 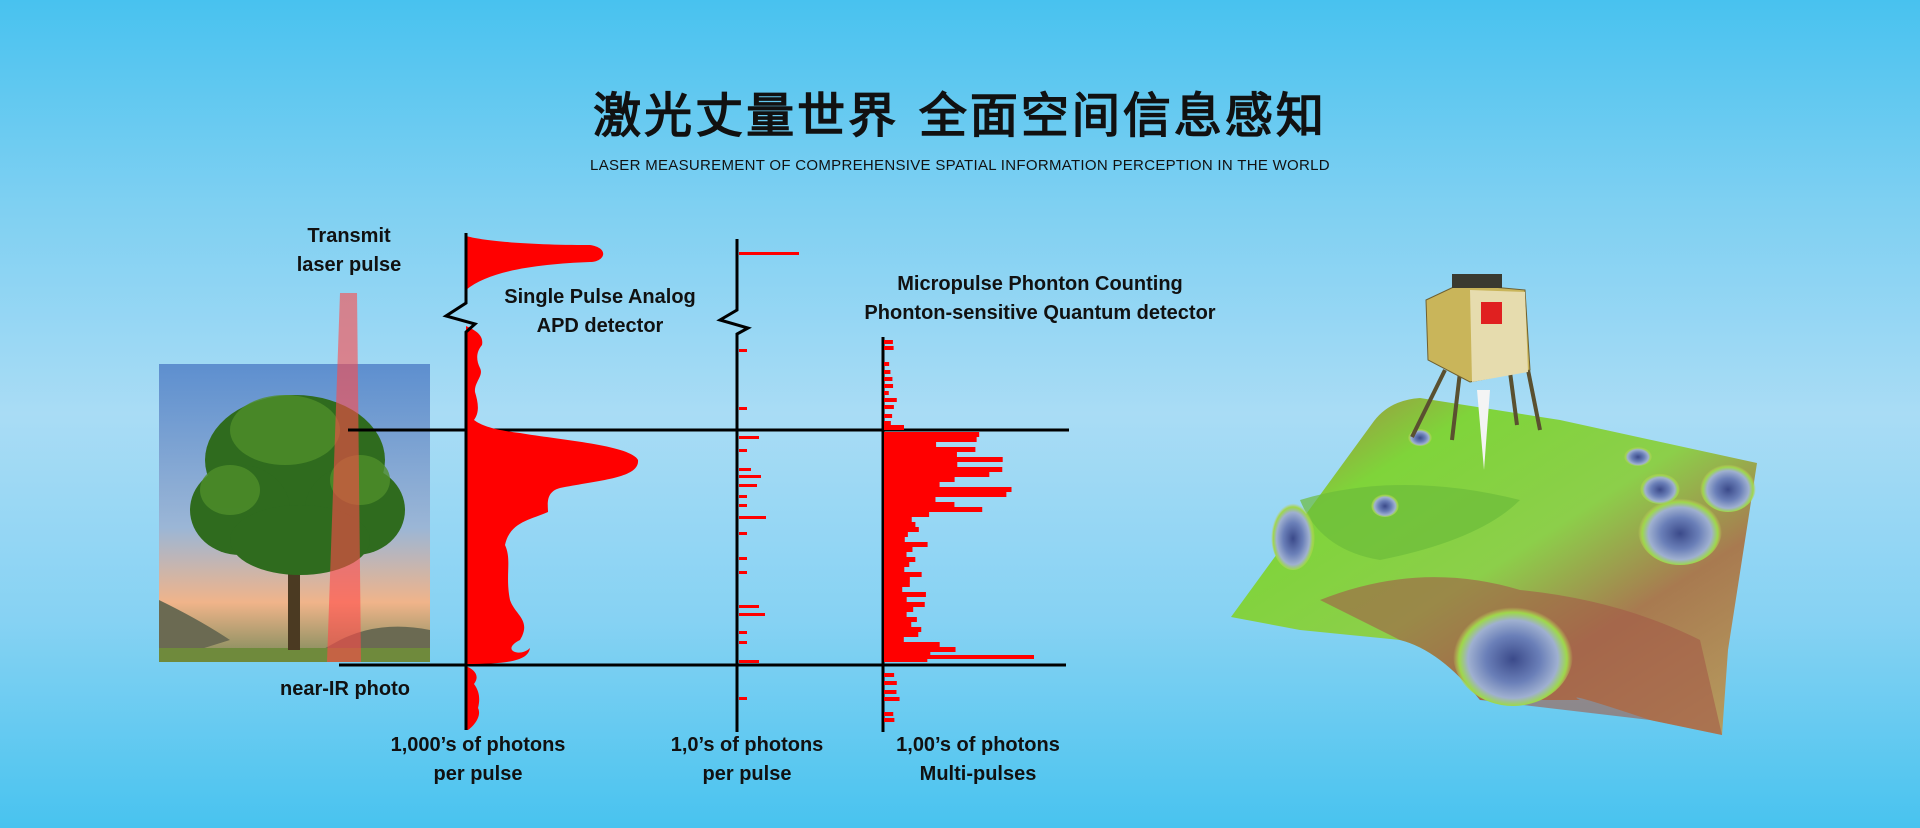 What do you see at coordinates (478, 760) in the screenshot?
I see `axis1-caption: 1,000’s of photons per pulse` at bounding box center [478, 760].